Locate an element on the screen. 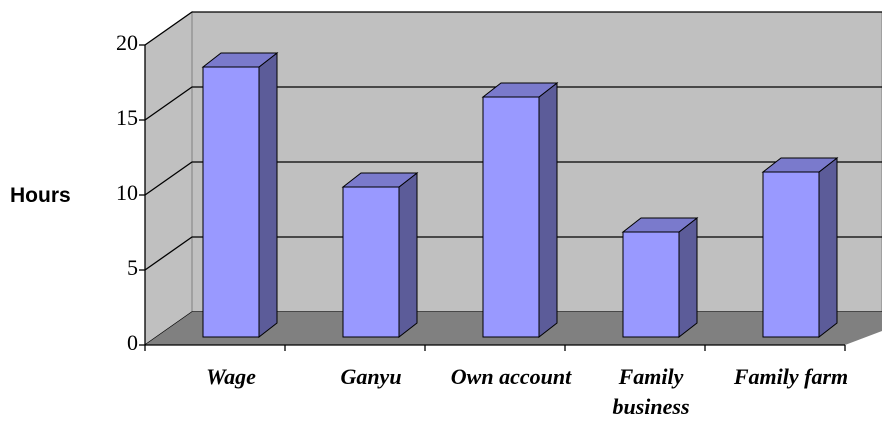 The width and height of the screenshot is (882, 422). y-tick-label: 15 is located at coordinates (127, 117).